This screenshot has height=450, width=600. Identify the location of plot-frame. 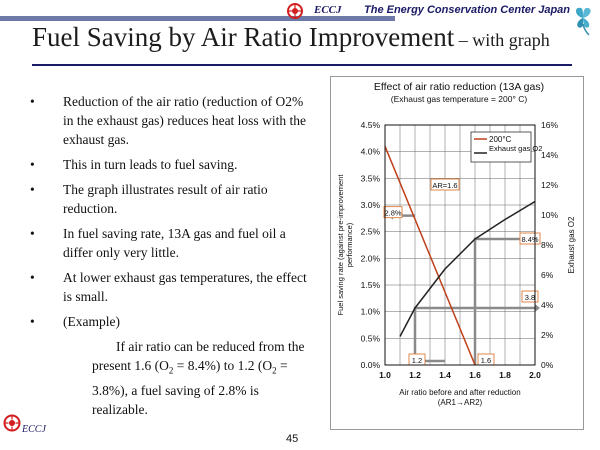
(460, 245).